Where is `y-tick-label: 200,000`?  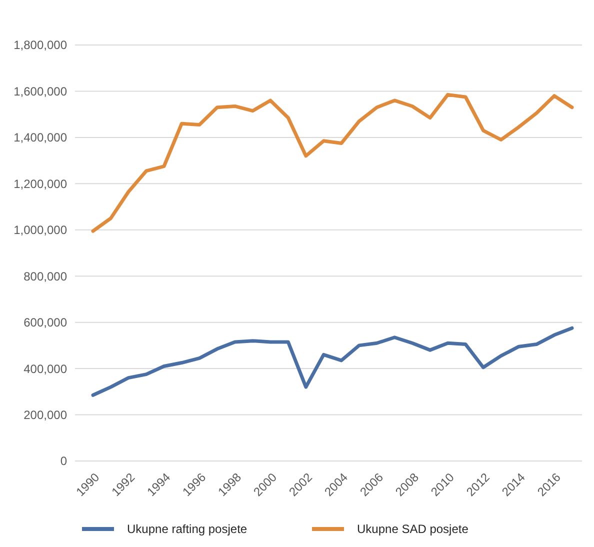
y-tick-label: 200,000 is located at coordinates (46, 415).